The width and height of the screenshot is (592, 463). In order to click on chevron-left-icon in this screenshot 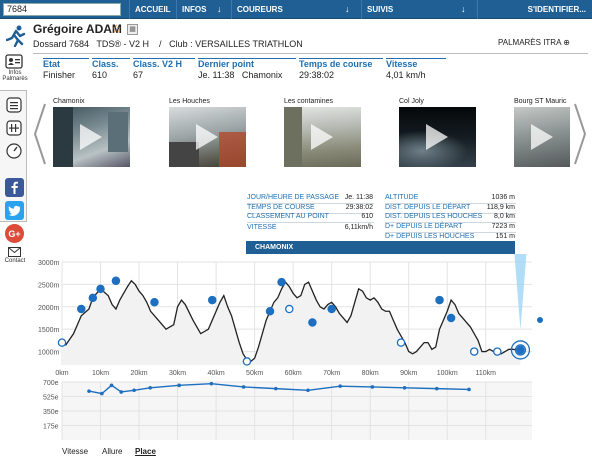, I will do `click(40, 134)`.